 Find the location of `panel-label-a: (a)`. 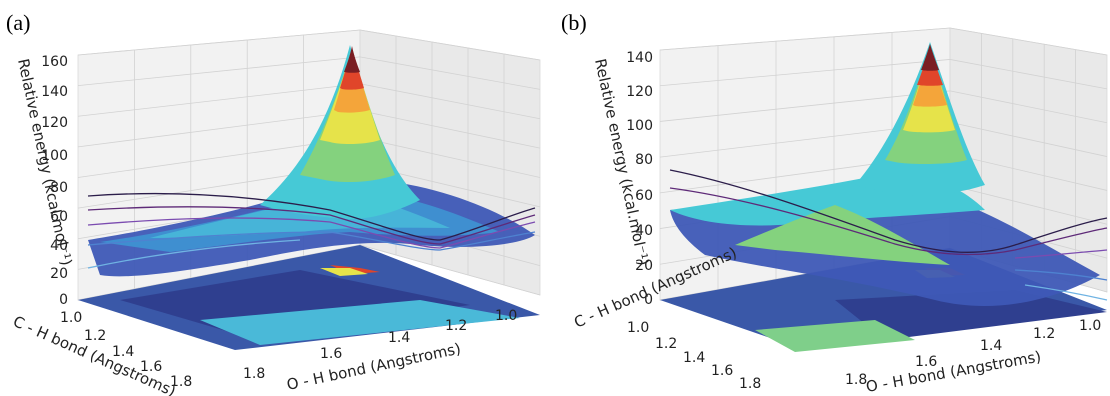

panel-label-a: (a) is located at coordinates (18, 22).